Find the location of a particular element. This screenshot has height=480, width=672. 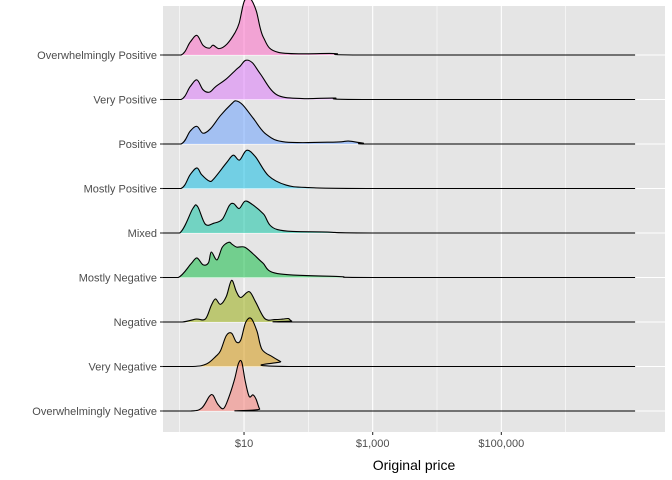

ridge-positive is located at coordinates (398, 122).